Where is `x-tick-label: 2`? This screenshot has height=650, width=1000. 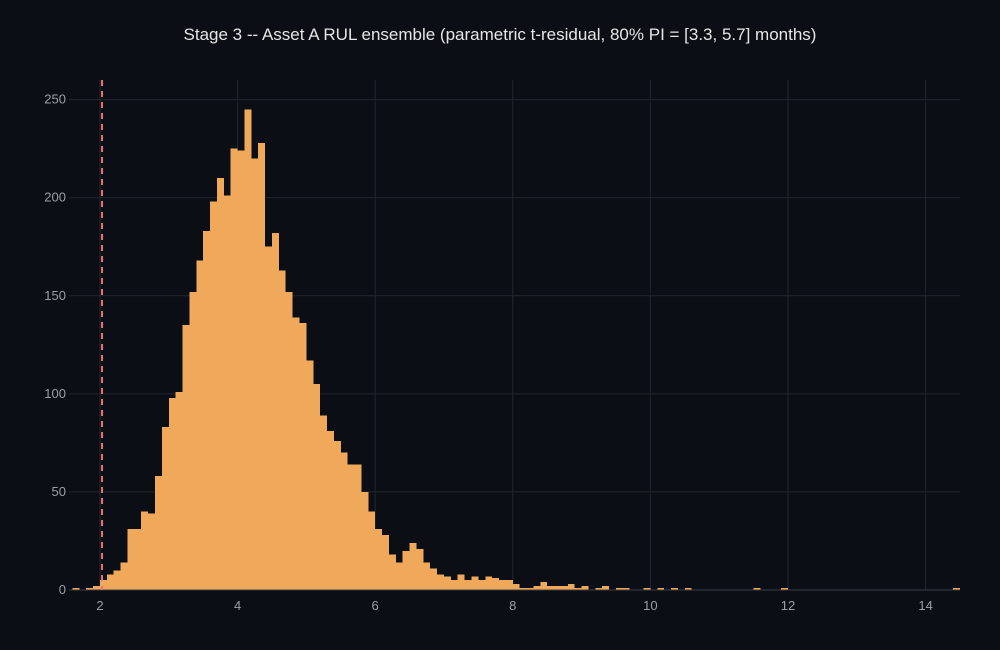 x-tick-label: 2 is located at coordinates (99, 605).